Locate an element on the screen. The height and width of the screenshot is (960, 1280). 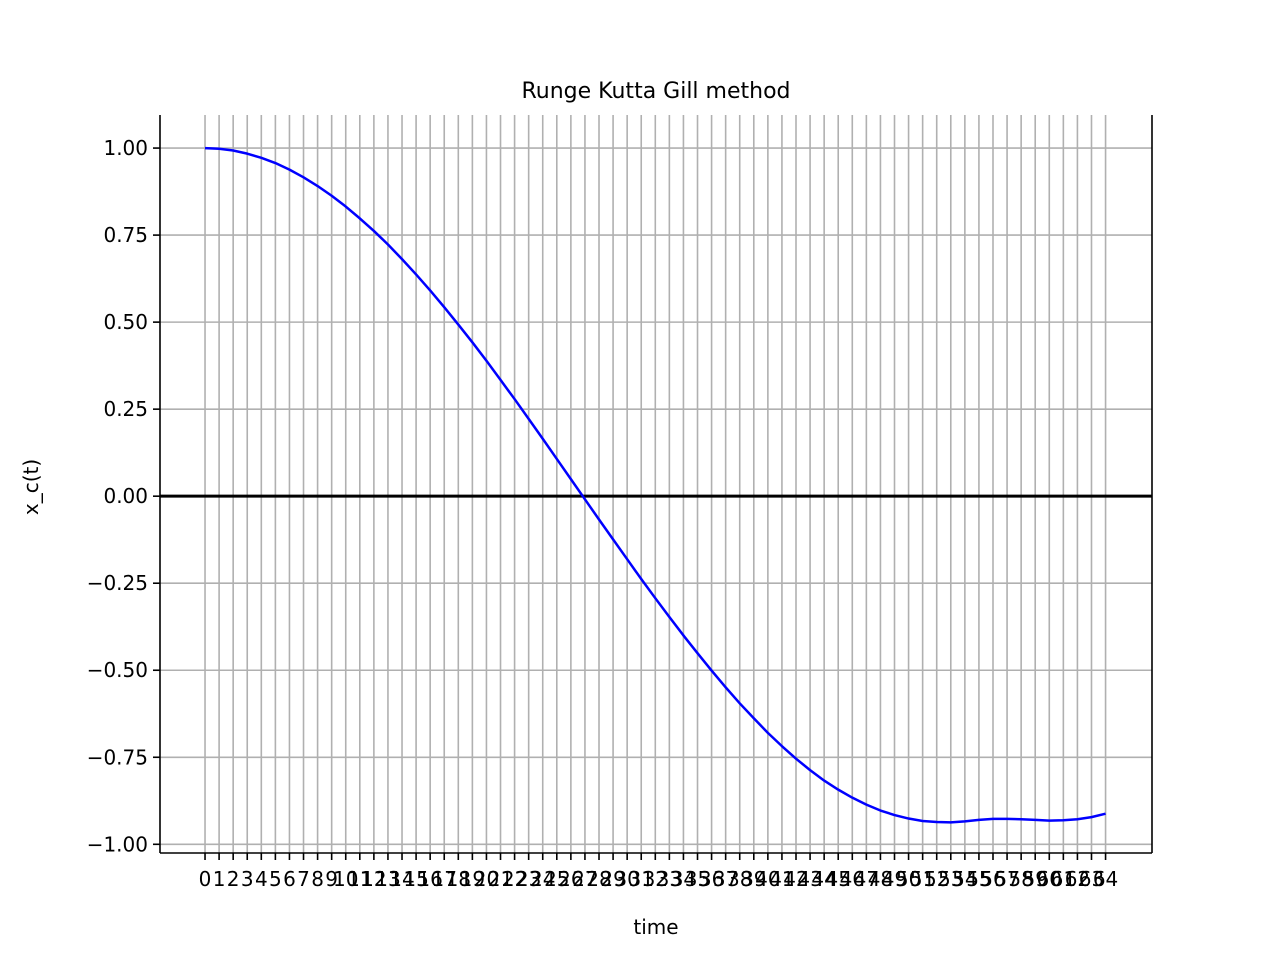
x-tick-label: 7 is located at coordinates (303, 879).